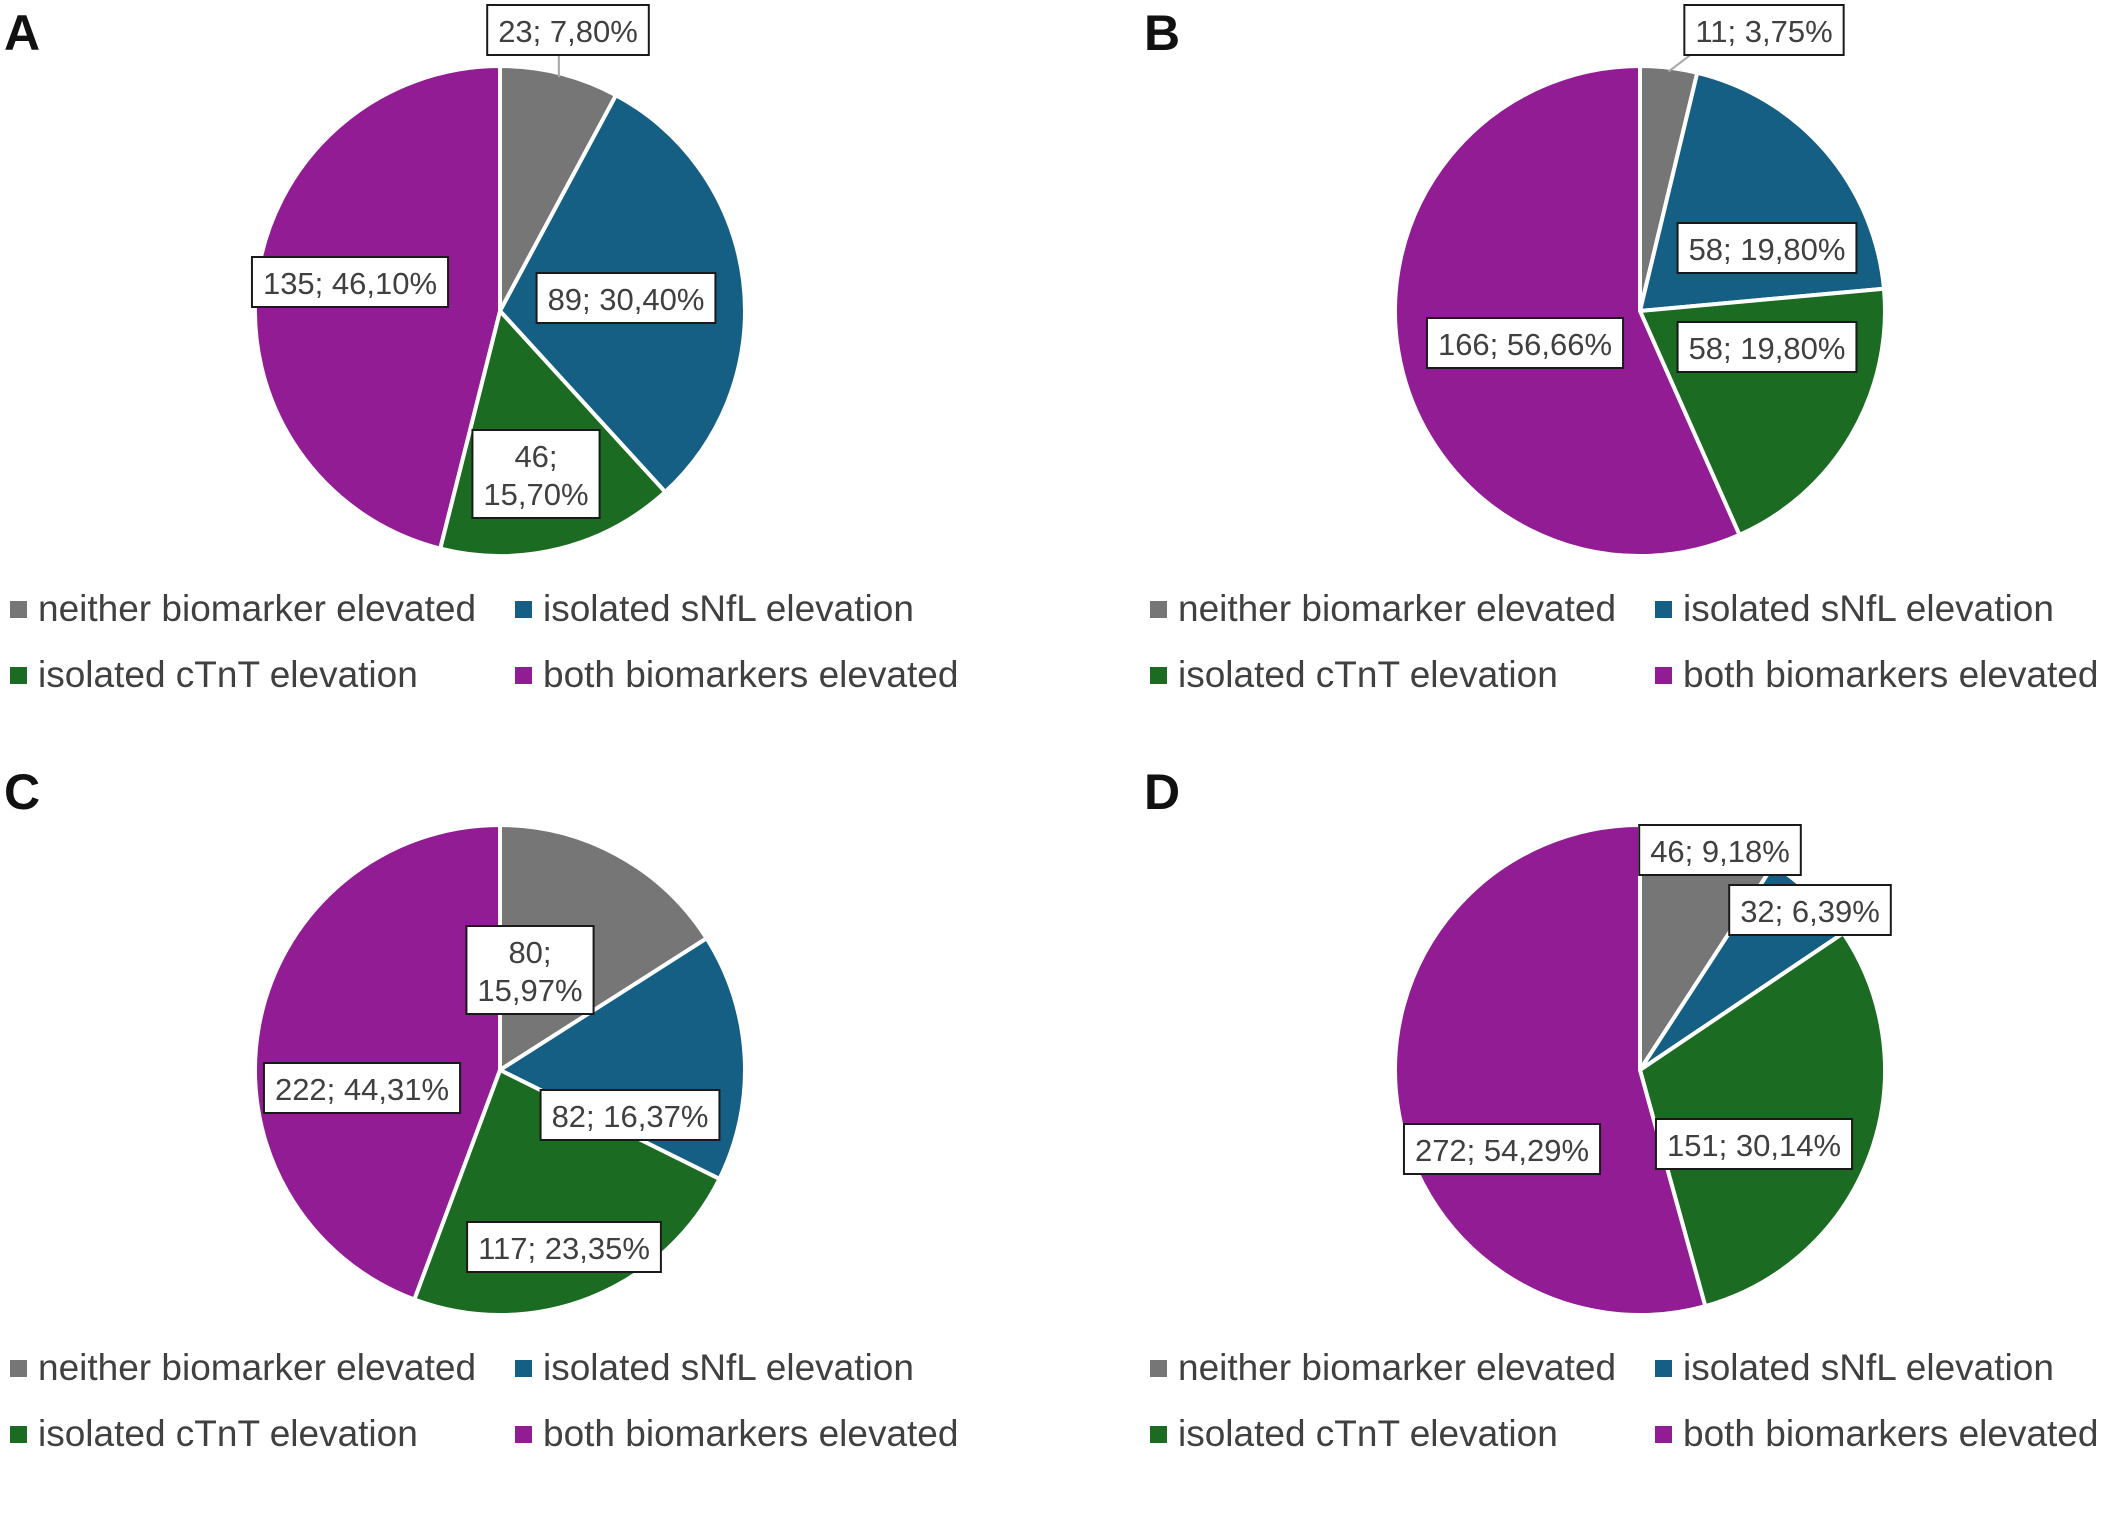  I want to click on data-label: 222; 44,31%, so click(362, 1088).